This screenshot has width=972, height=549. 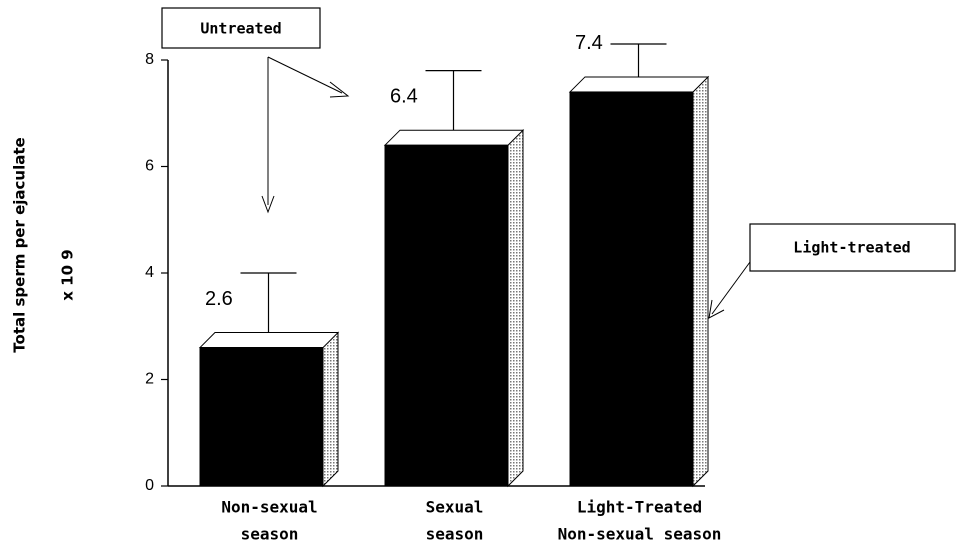 What do you see at coordinates (269, 507) in the screenshot?
I see `x-tick-label: Non-sexual` at bounding box center [269, 507].